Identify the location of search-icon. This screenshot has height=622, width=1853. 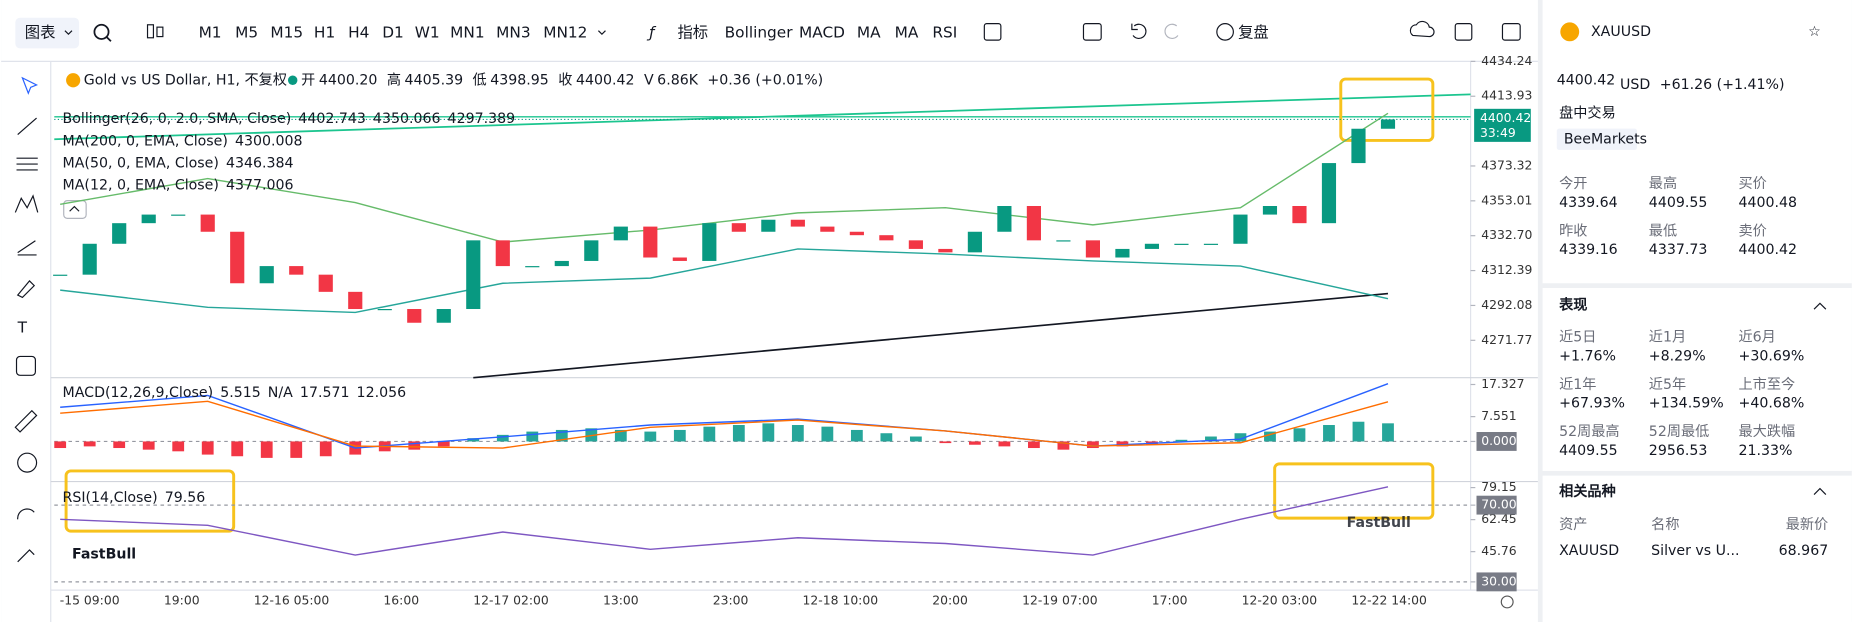
(101, 31).